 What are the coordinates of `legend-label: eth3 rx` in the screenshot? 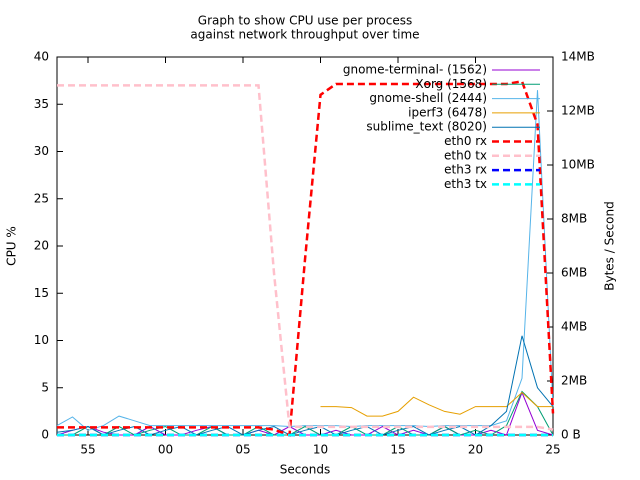 It's located at (465, 170).